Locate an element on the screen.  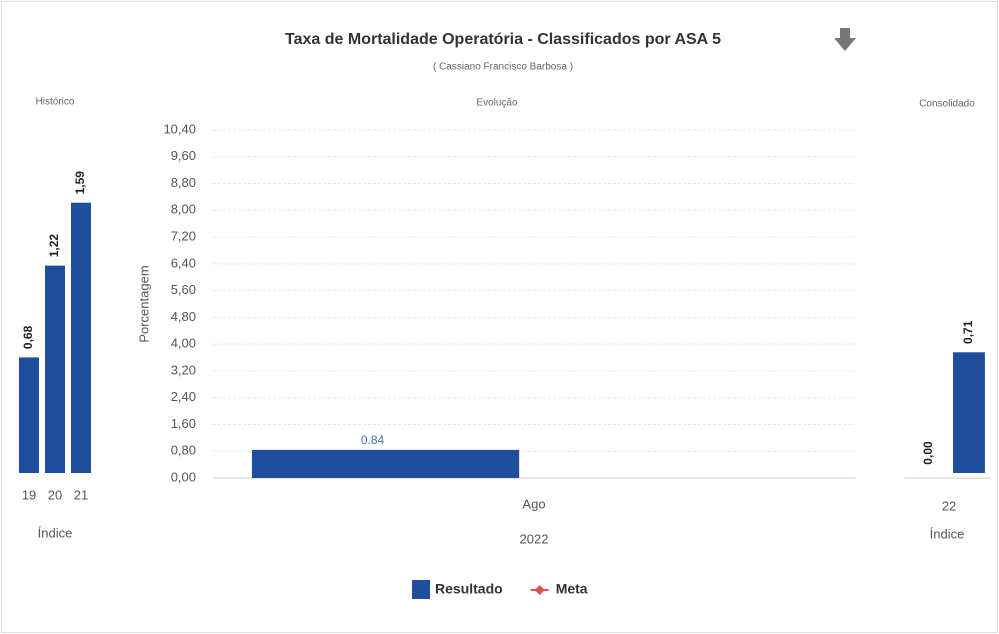
x-tick-label: 19 is located at coordinates (29, 494).